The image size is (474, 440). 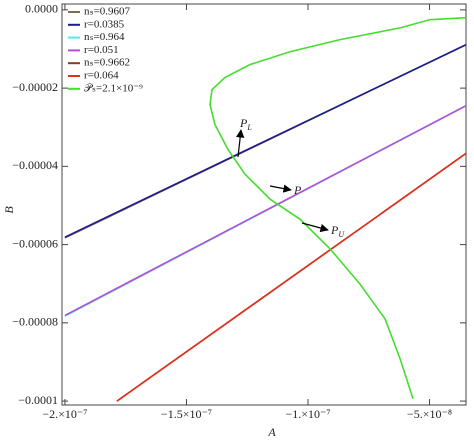 What do you see at coordinates (271, 432) in the screenshot?
I see `x-axis-label: A` at bounding box center [271, 432].